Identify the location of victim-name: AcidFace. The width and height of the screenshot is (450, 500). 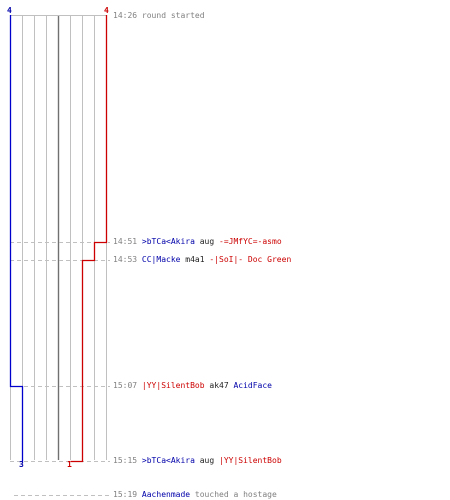
(252, 385).